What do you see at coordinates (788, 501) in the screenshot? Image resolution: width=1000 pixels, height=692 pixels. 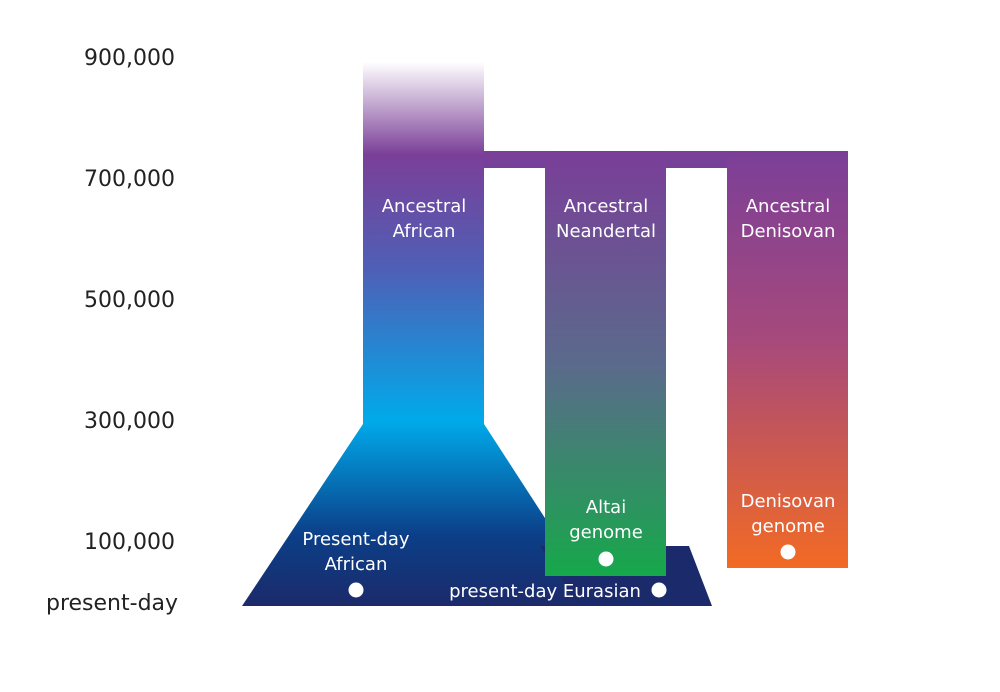 I see `denisovan-genome-label-line1: Denisovan` at bounding box center [788, 501].